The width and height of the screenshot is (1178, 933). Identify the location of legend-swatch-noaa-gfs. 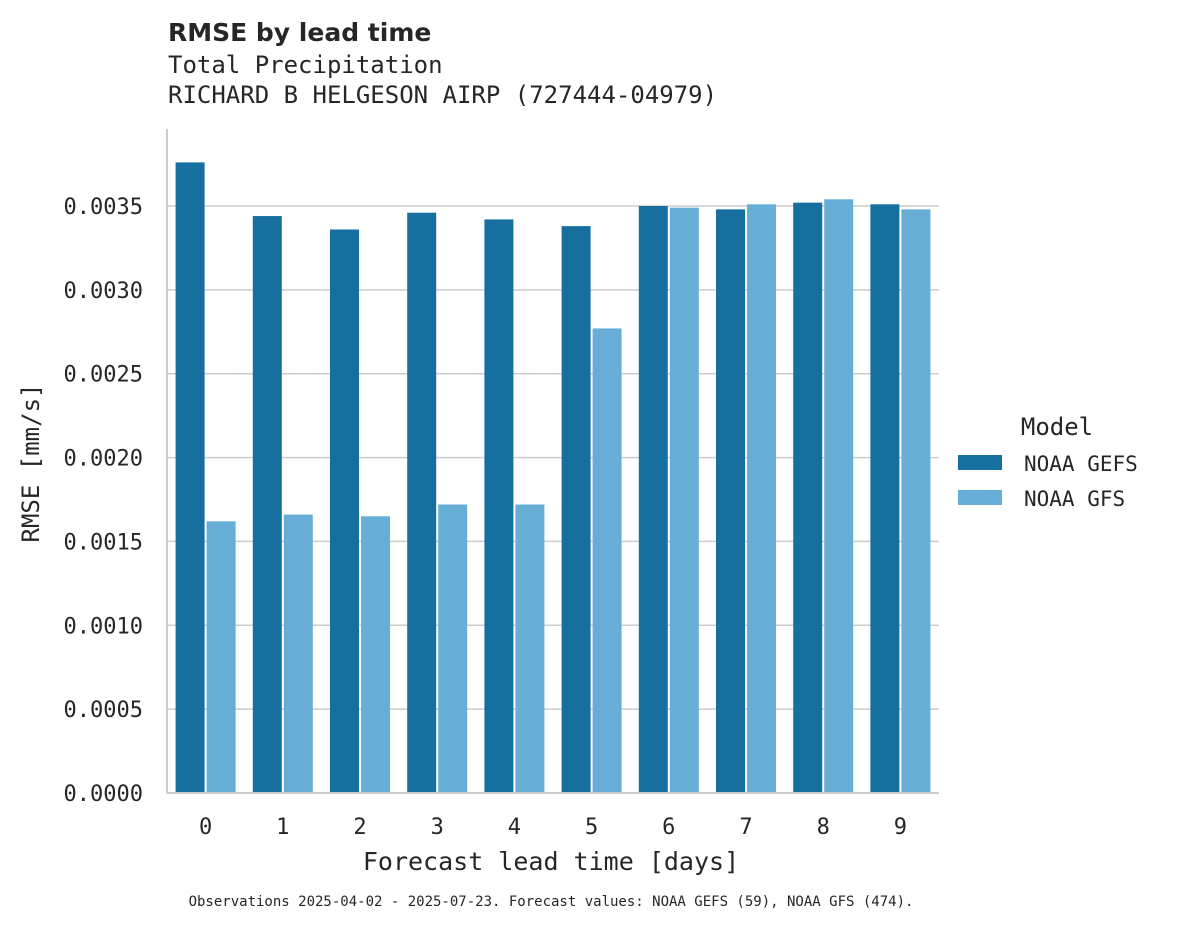
(980, 497).